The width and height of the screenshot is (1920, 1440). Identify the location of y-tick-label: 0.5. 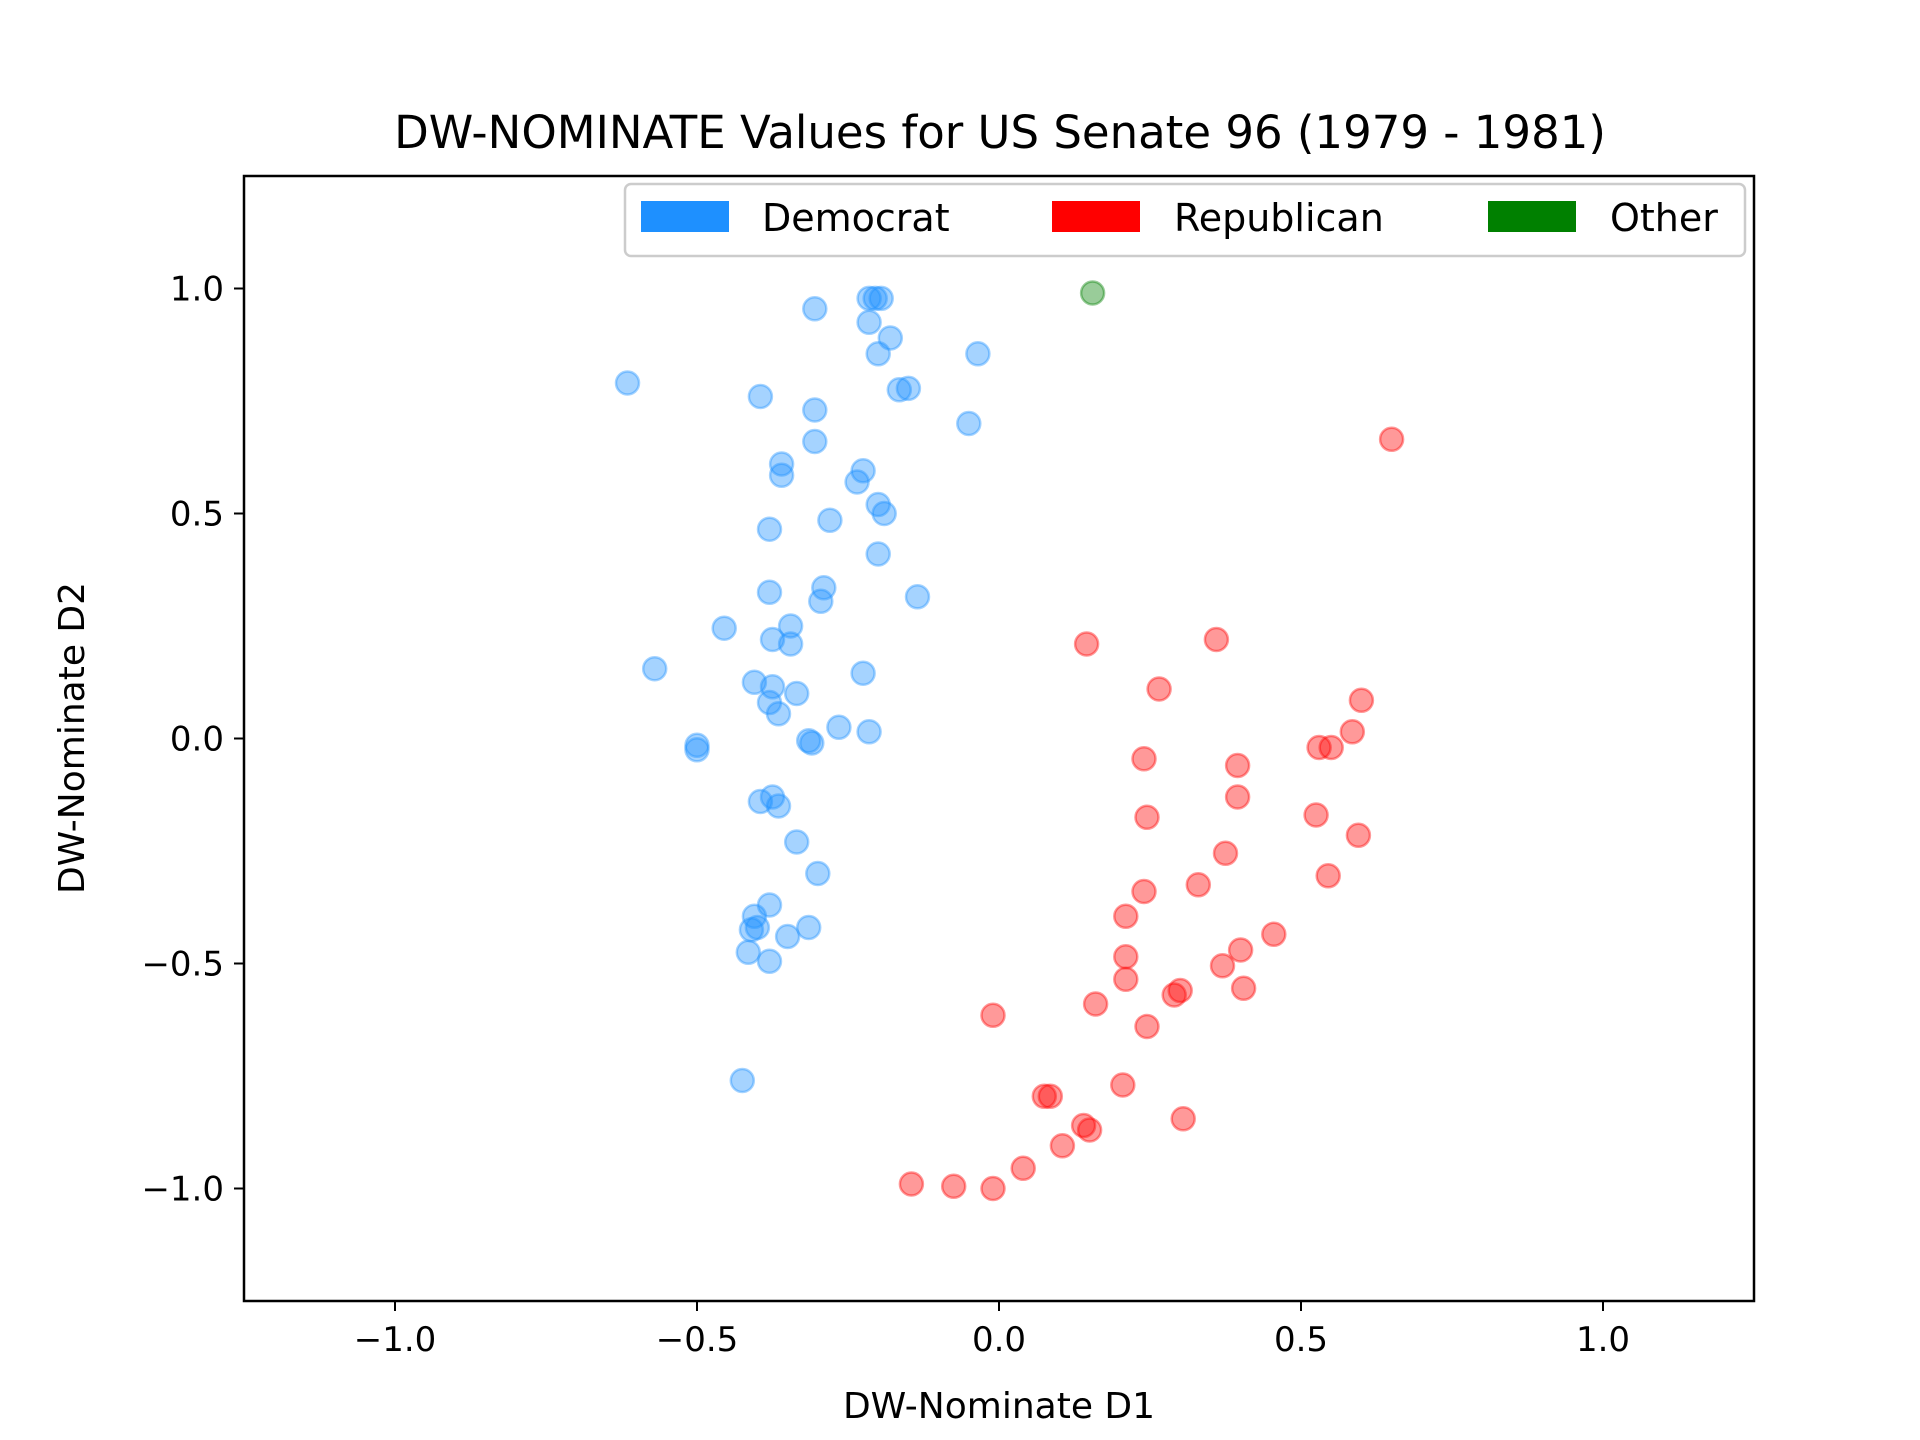
(197, 515).